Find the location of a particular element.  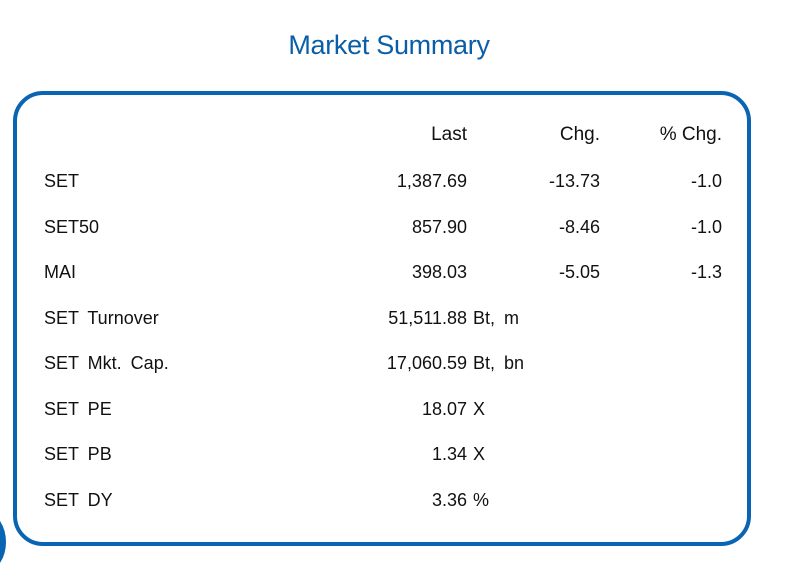

header-chg: Chg. is located at coordinates (579, 134).